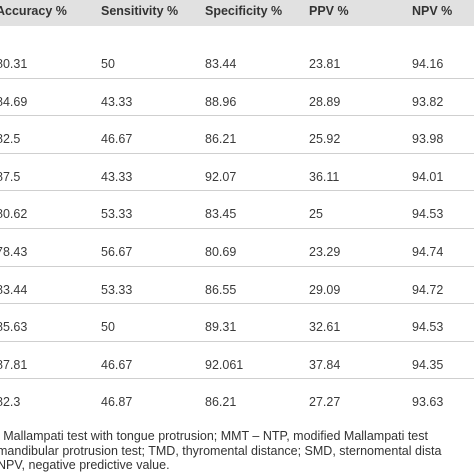 The height and width of the screenshot is (474, 474). I want to click on cell-ppv: 23.81, so click(325, 64).